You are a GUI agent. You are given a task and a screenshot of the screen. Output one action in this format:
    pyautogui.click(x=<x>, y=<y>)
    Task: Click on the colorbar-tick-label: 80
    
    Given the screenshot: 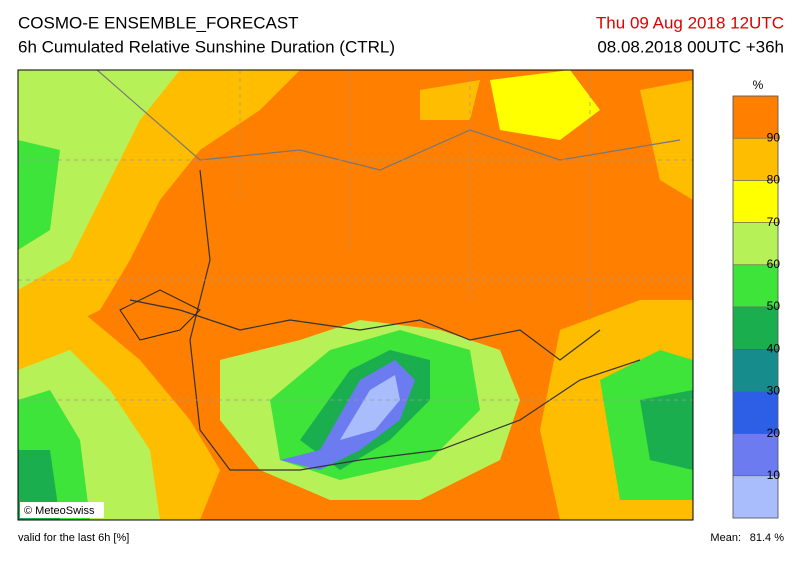 What is the action you would take?
    pyautogui.click(x=774, y=180)
    